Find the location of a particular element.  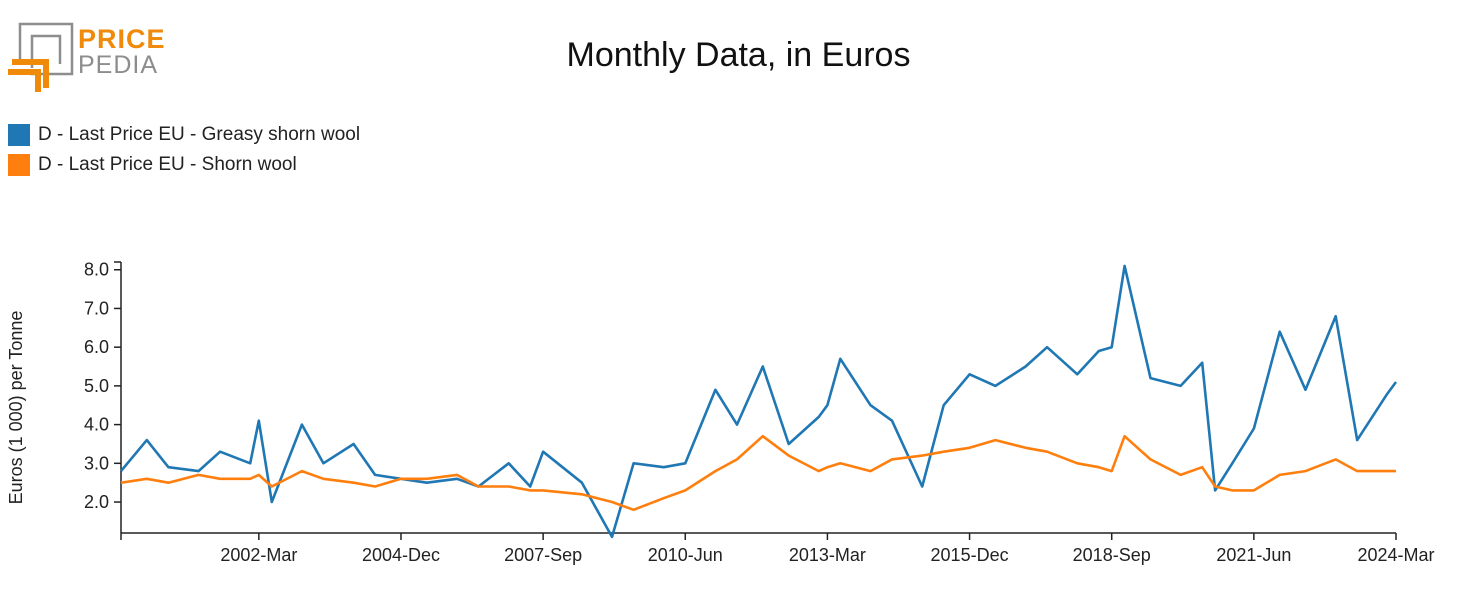

chart-title: Monthly Data, in Euros is located at coordinates (738, 55).